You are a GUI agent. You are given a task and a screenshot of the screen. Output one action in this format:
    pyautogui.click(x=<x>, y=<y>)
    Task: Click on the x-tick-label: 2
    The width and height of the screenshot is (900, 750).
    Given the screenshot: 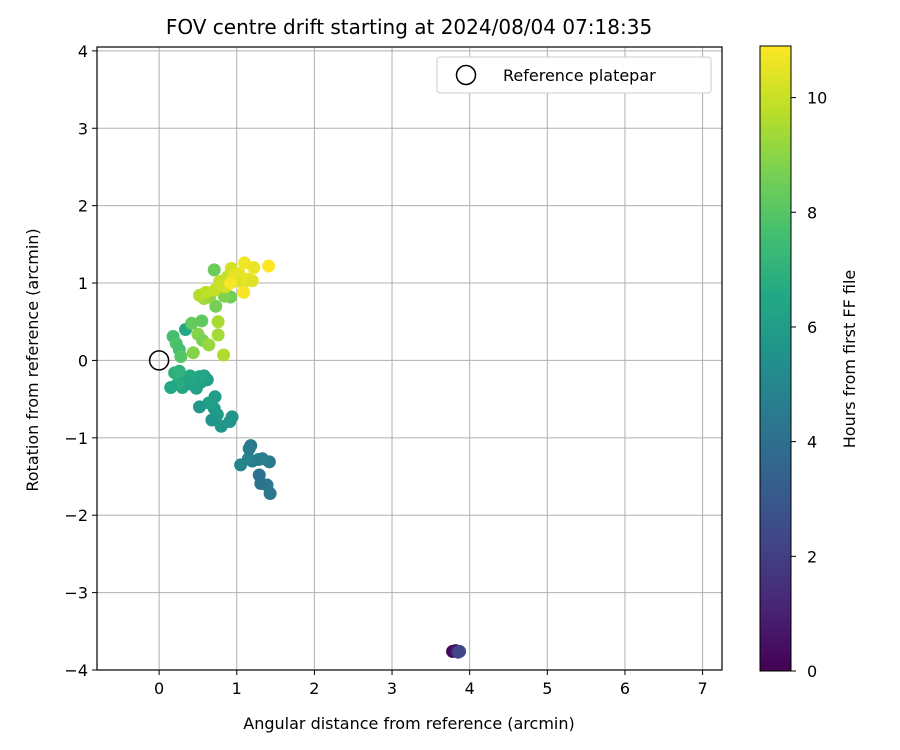 What is the action you would take?
    pyautogui.click(x=314, y=688)
    